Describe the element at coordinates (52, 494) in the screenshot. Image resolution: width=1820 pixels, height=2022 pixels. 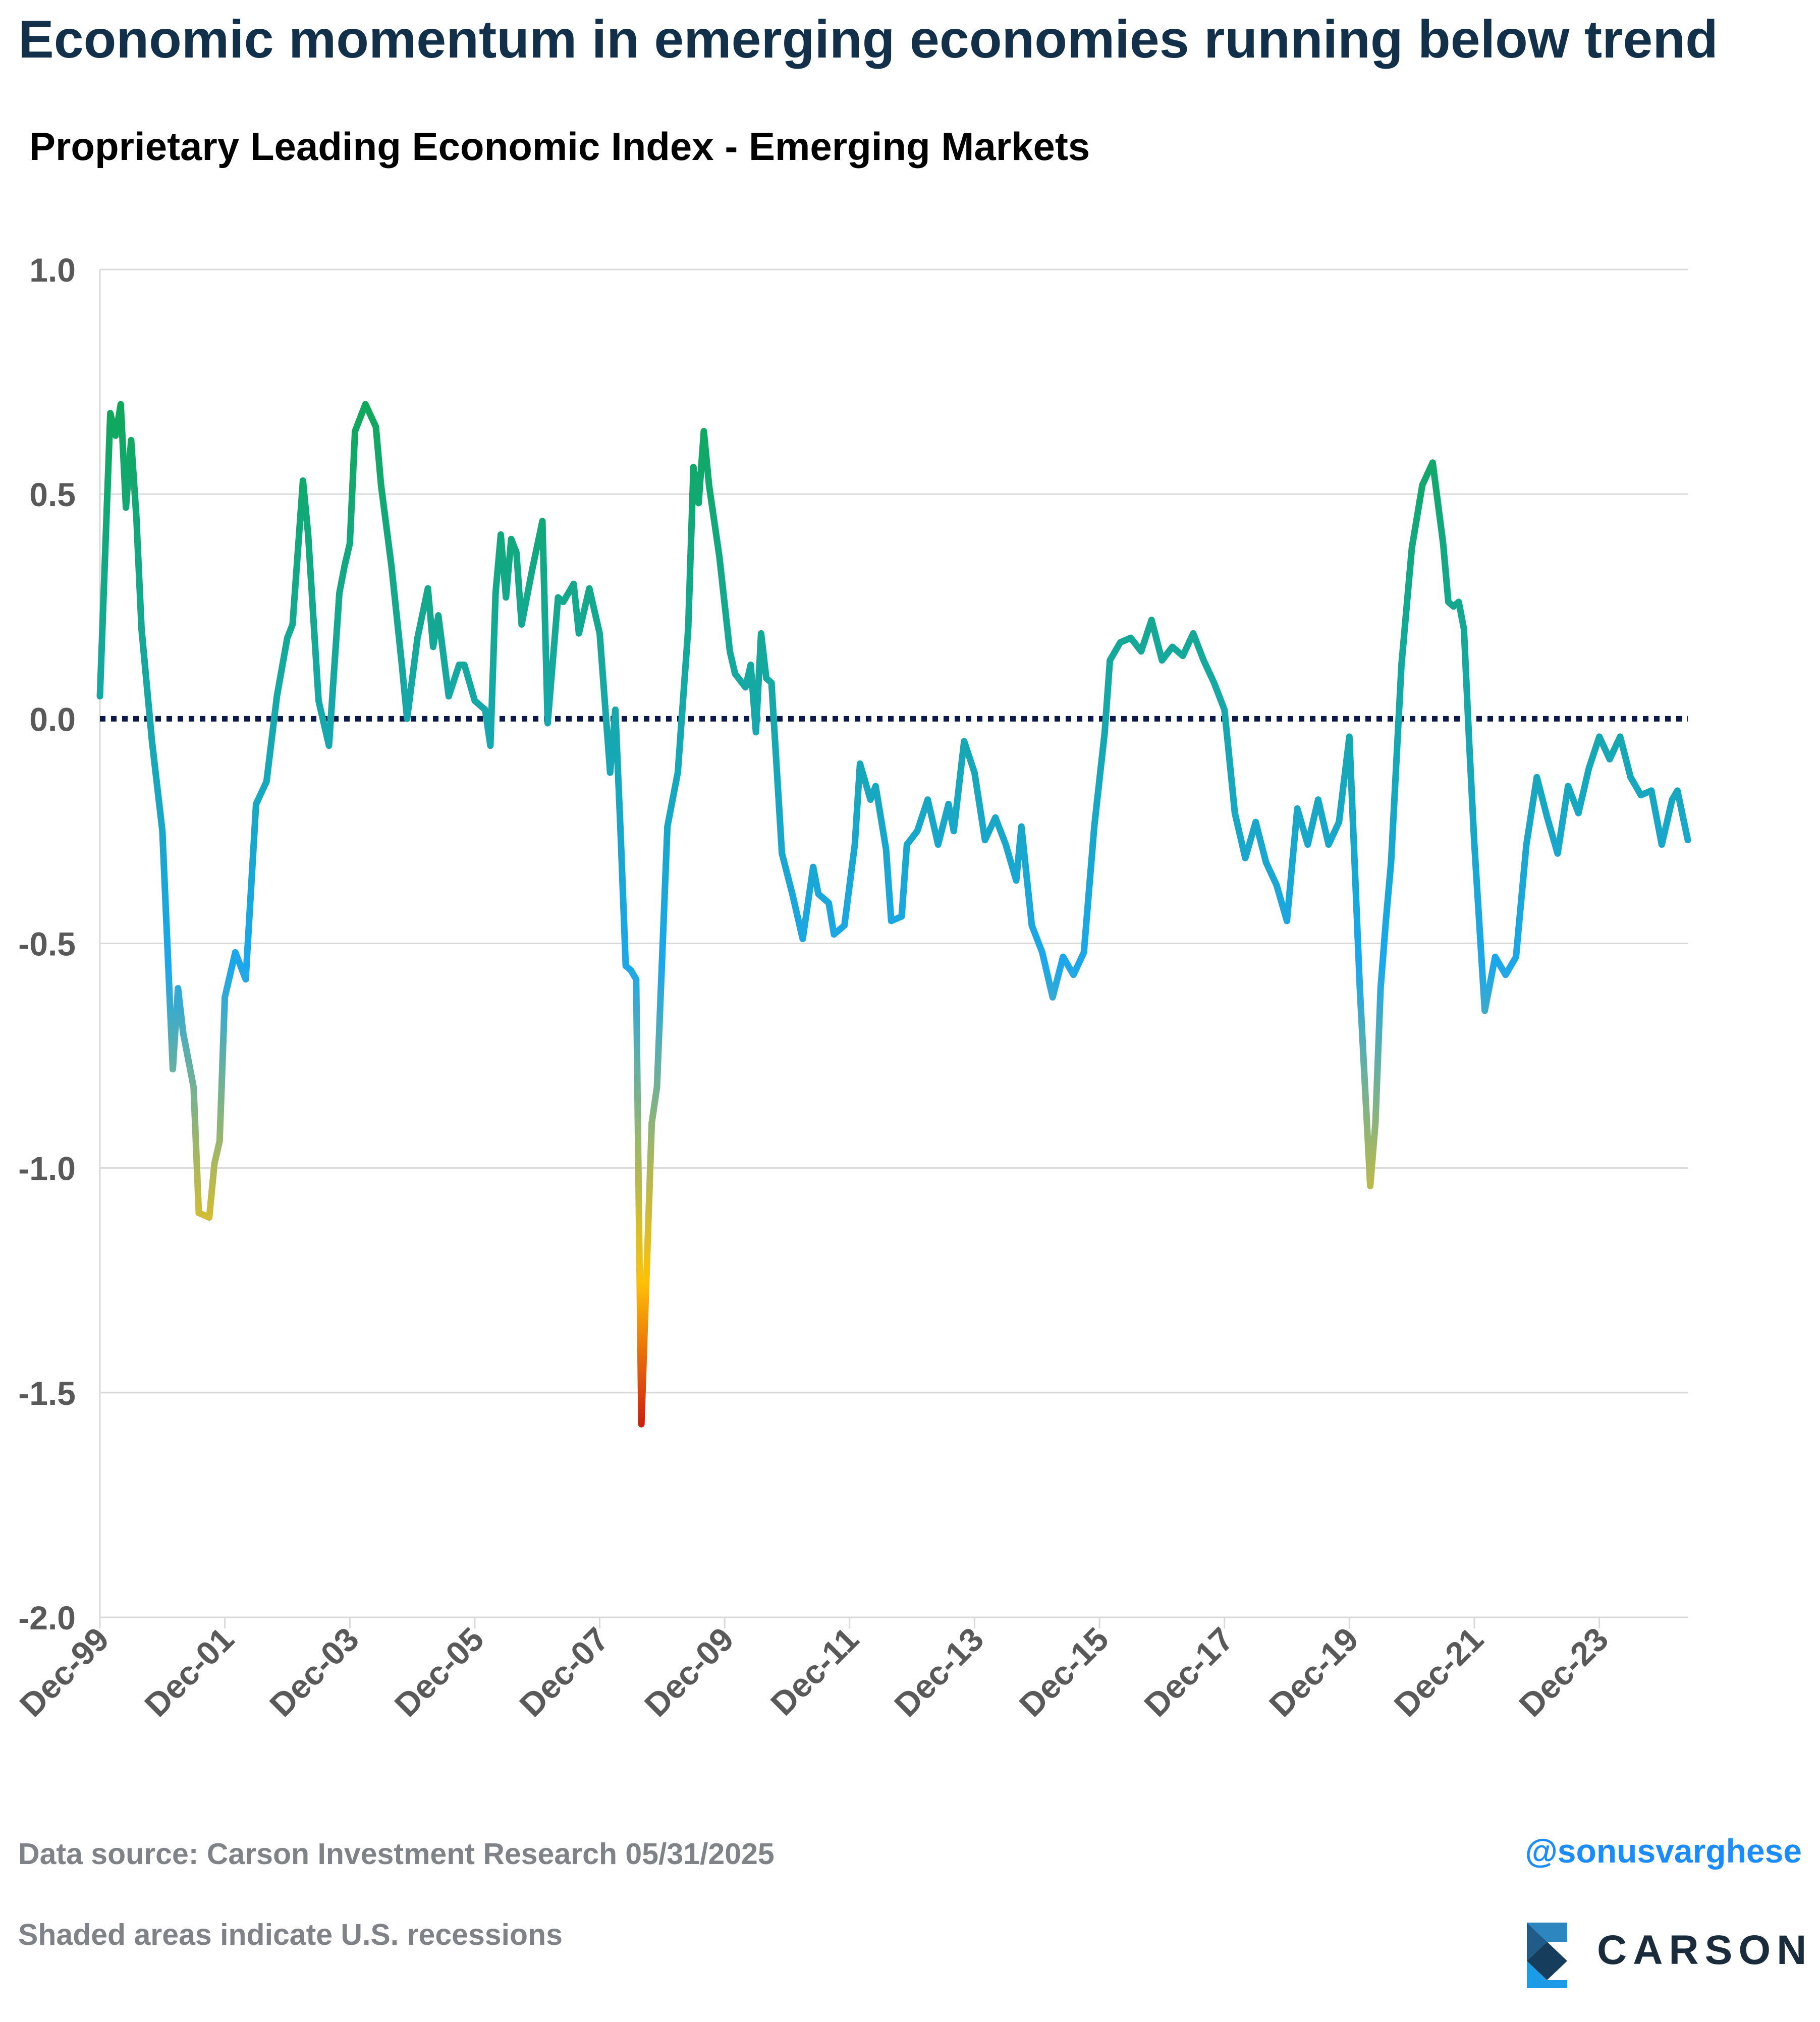
I see `y-tick-label: 0.5` at that location.